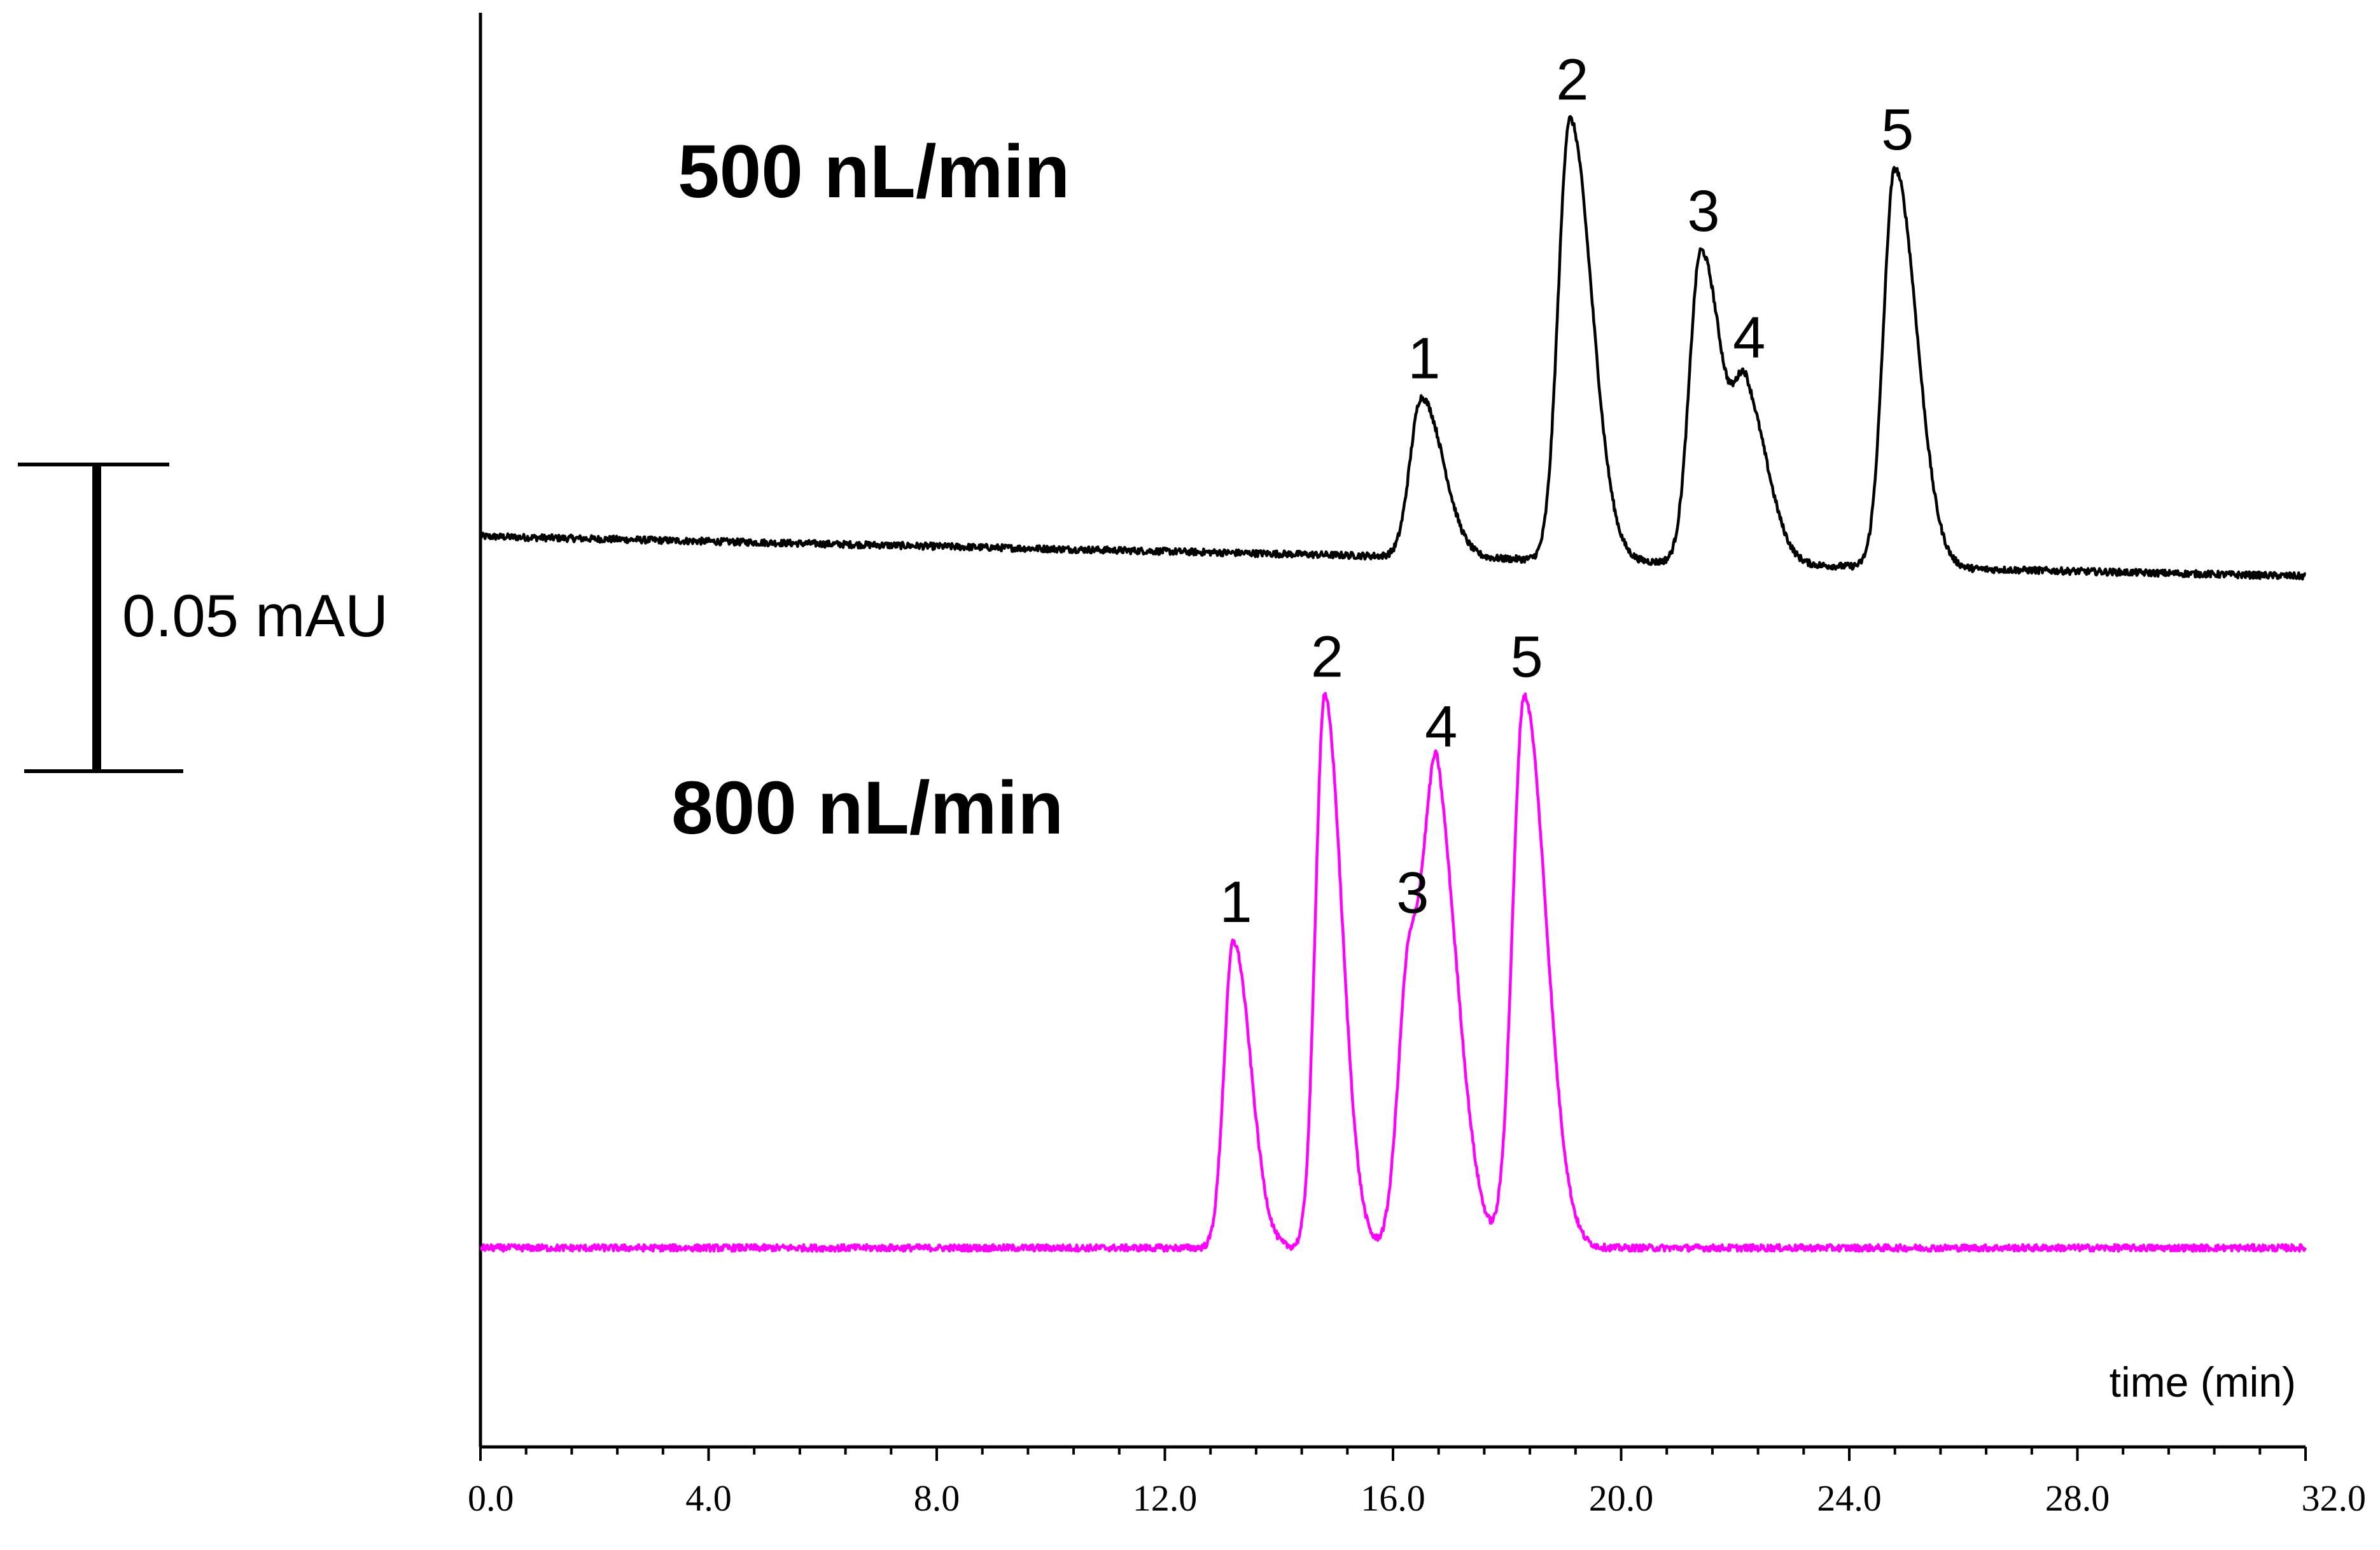 The height and width of the screenshot is (1550, 2380). Describe the element at coordinates (255, 615) in the screenshot. I see `scale-bar-label: 0.05 mAU` at that location.